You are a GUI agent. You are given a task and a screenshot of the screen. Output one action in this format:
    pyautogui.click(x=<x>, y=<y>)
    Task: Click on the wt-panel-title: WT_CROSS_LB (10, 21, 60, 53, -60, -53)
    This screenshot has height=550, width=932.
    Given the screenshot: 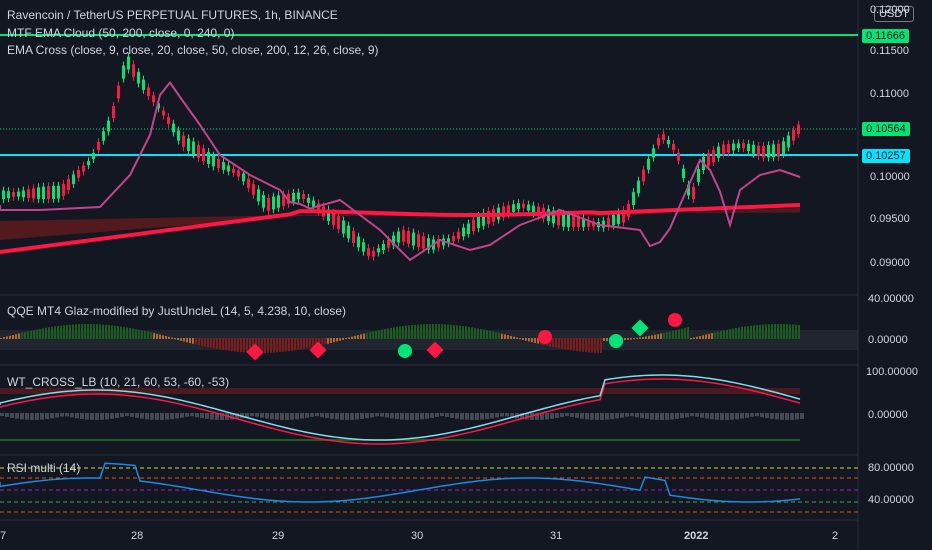 What is the action you would take?
    pyautogui.click(x=118, y=382)
    